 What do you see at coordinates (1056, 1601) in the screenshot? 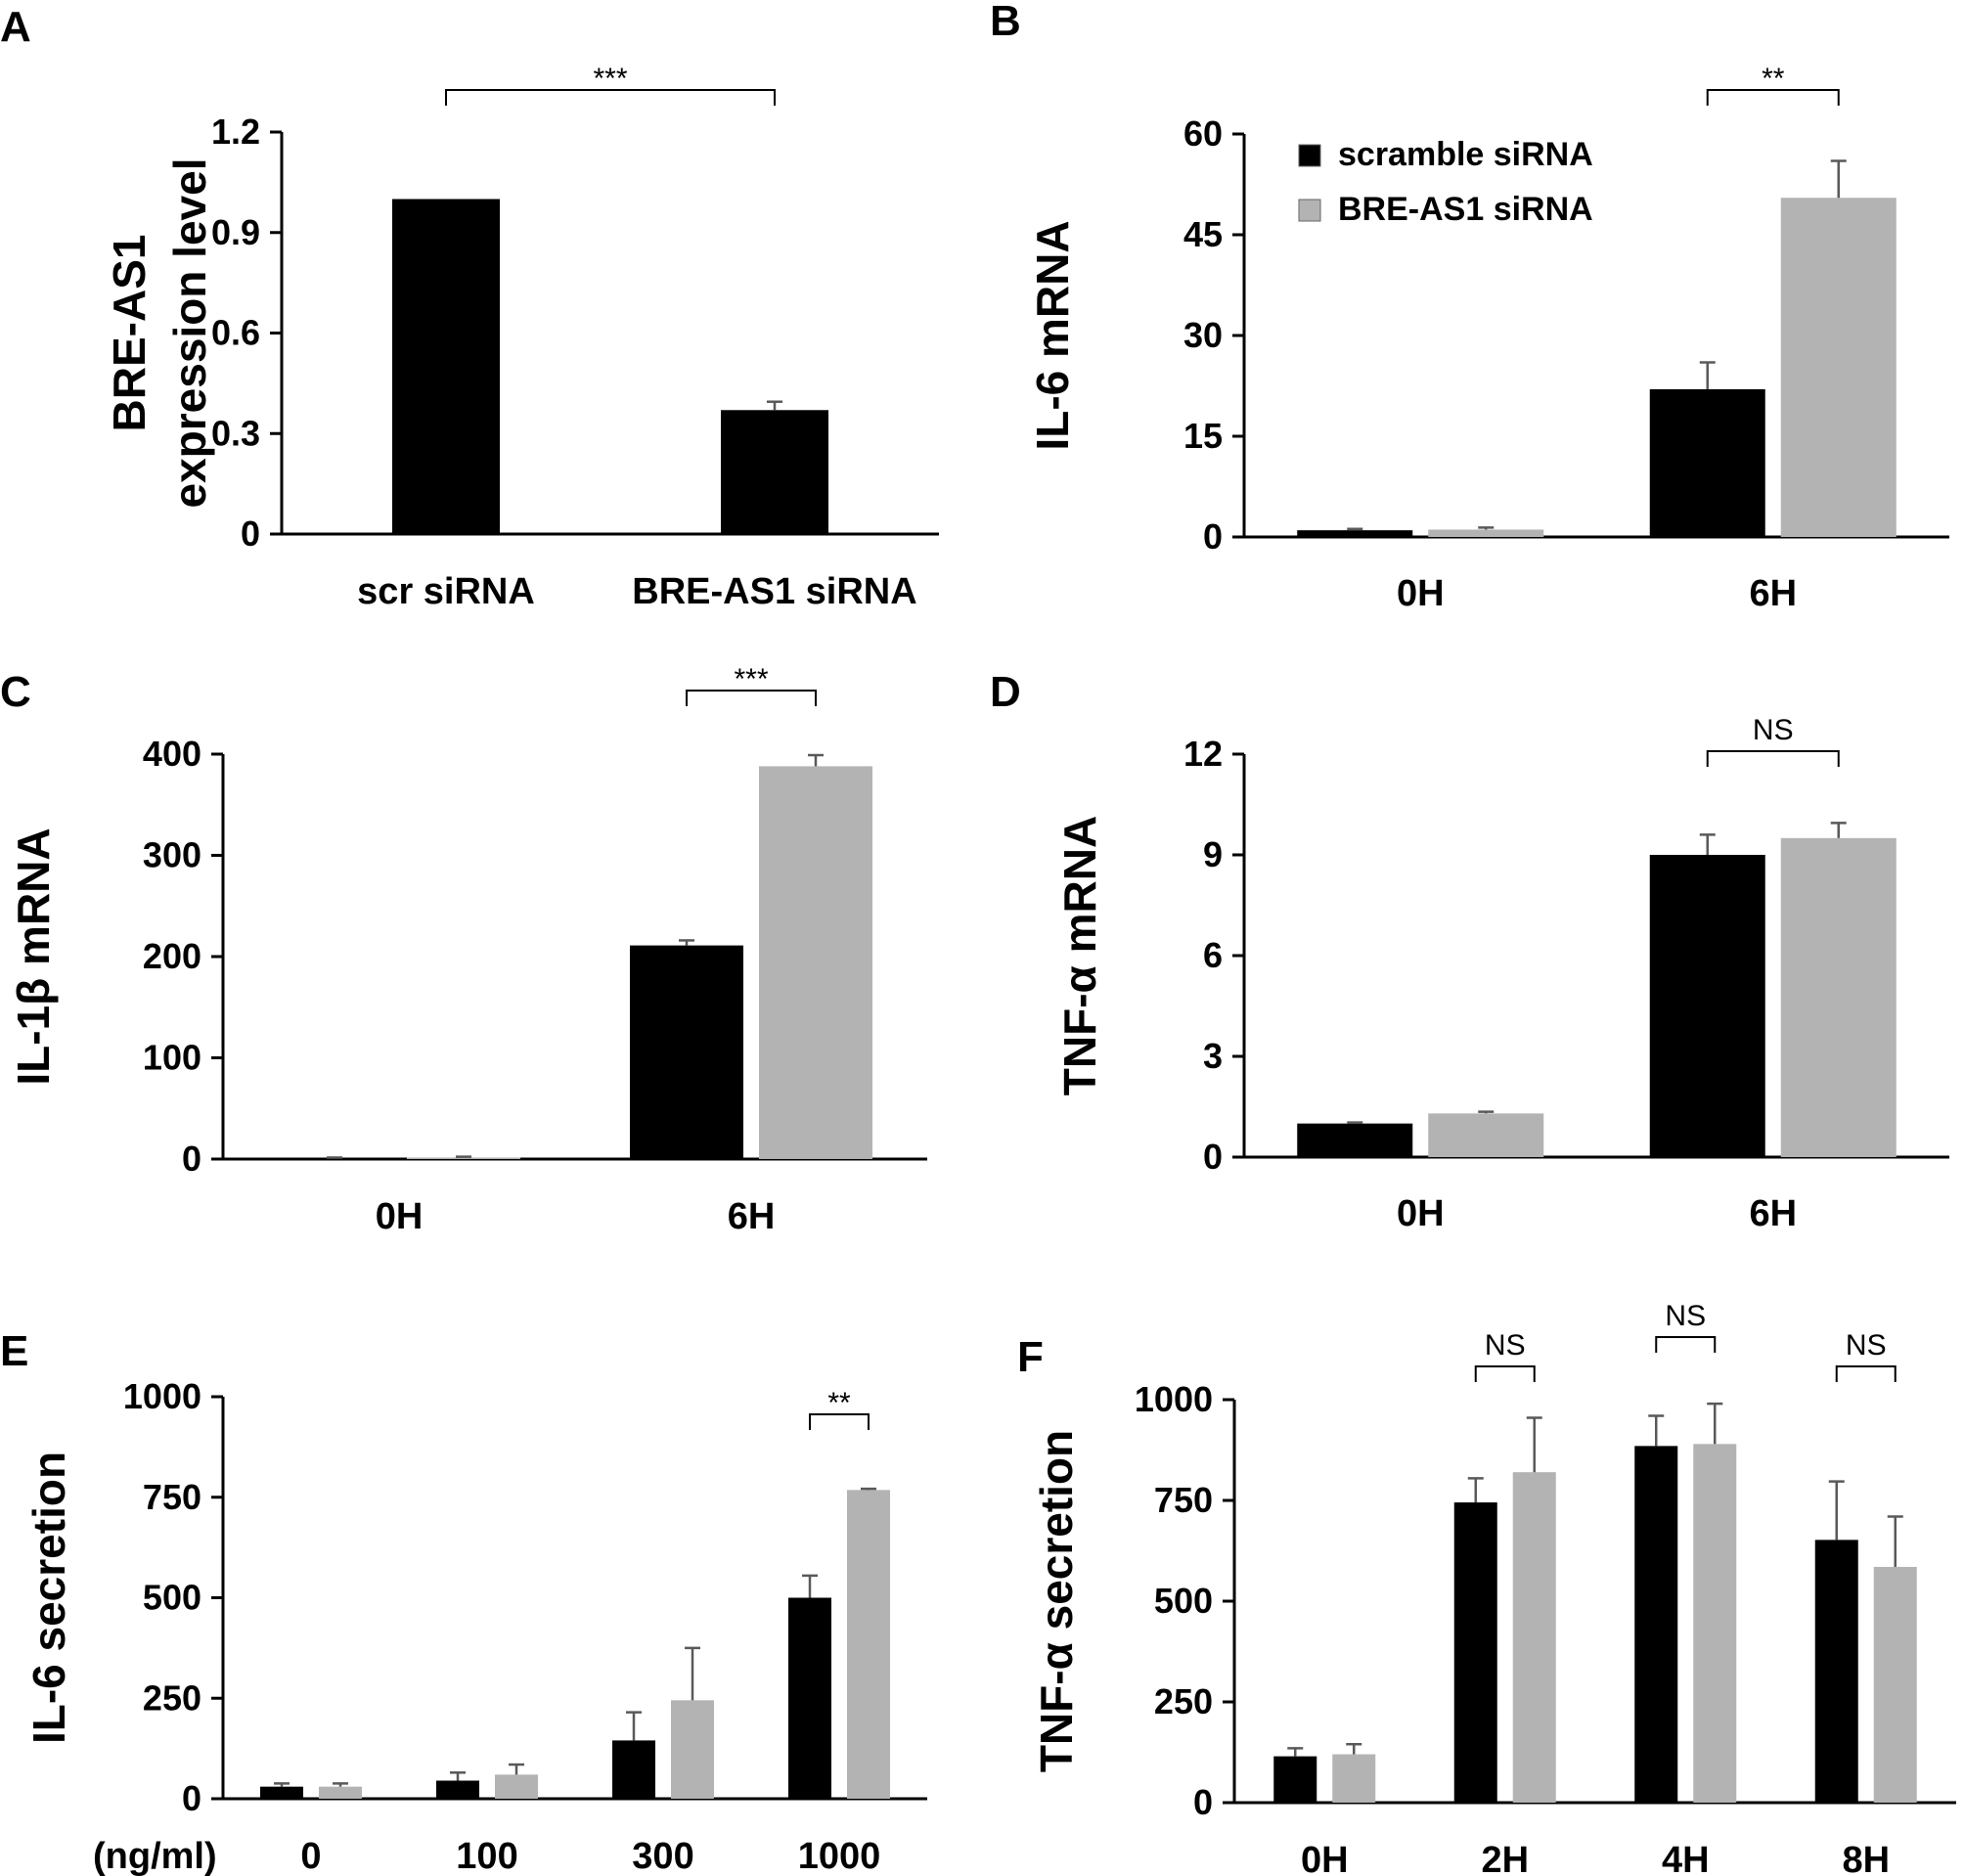
I see `y-axis-label: TNF-α secretion` at bounding box center [1056, 1601].